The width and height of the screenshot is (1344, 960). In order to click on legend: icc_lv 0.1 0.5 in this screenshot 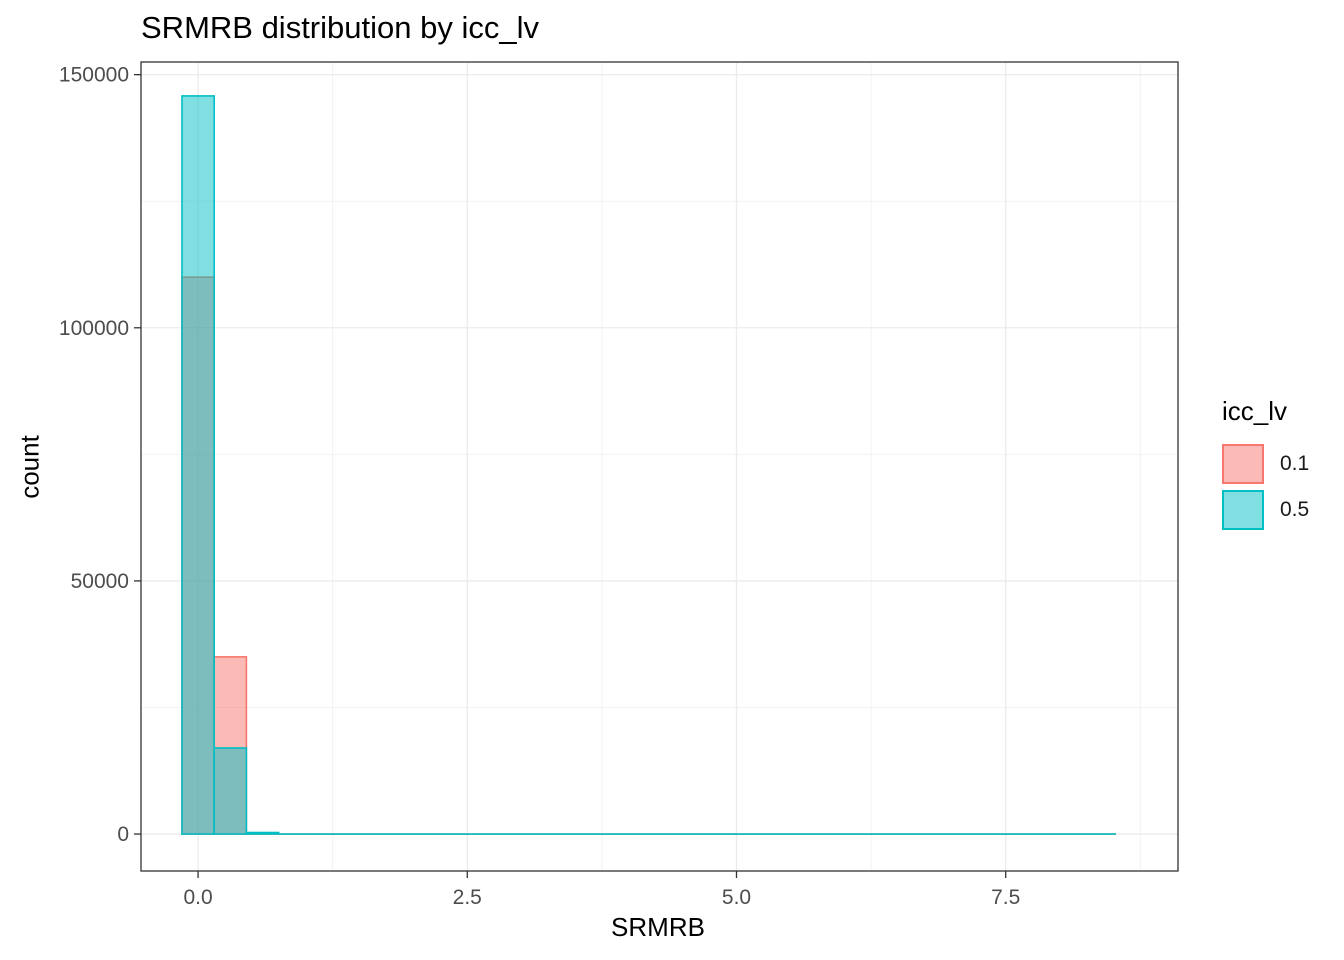, I will do `click(1265, 464)`.